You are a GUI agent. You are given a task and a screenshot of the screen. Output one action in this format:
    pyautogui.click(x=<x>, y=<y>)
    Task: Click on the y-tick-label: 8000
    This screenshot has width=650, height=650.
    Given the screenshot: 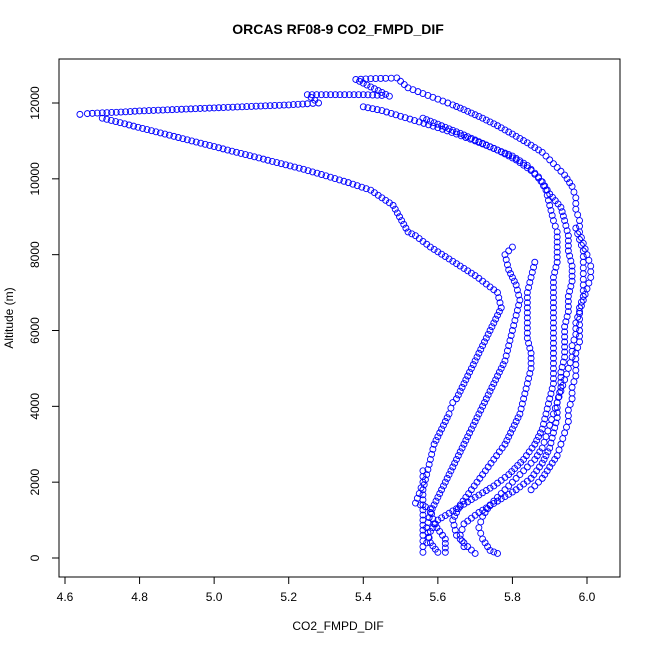 What is the action you would take?
    pyautogui.click(x=35, y=254)
    